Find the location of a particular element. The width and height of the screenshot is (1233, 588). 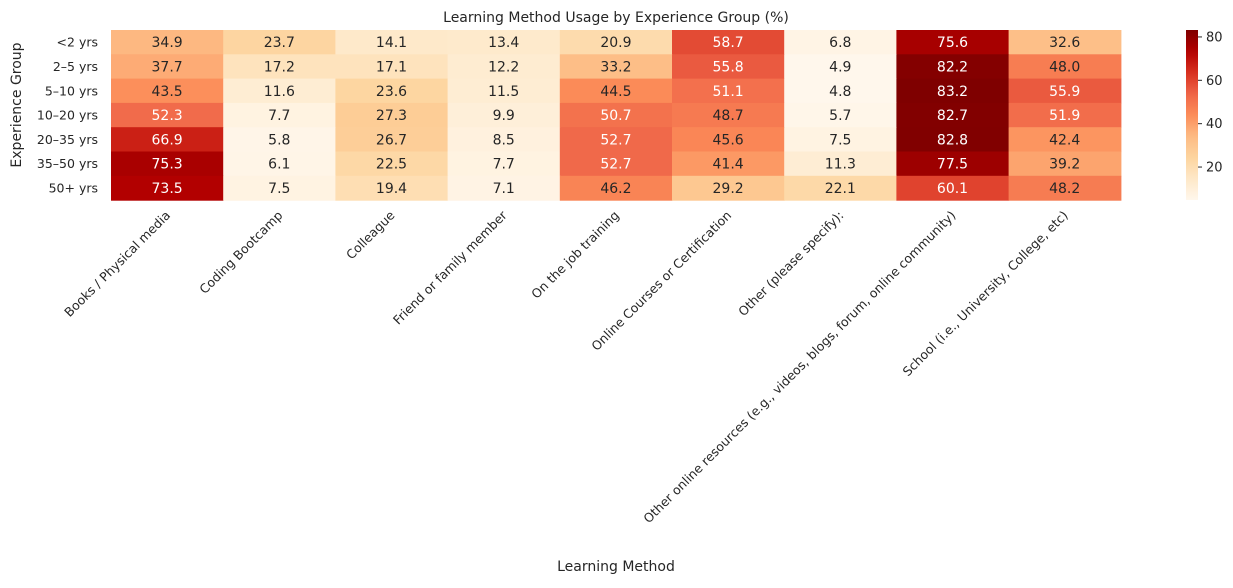

cell-value-label: 39.2 is located at coordinates (1064, 165).